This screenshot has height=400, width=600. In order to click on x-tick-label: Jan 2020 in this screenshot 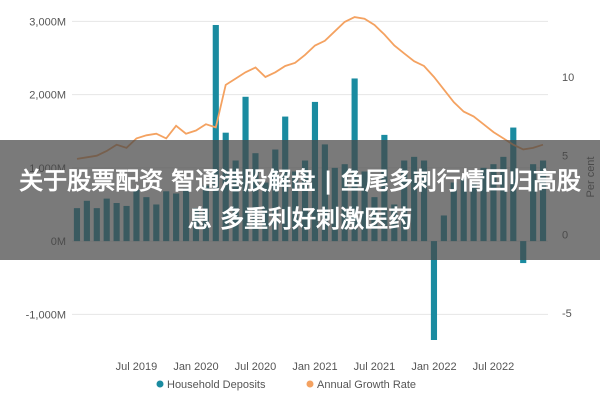, I will do `click(195, 367)`.